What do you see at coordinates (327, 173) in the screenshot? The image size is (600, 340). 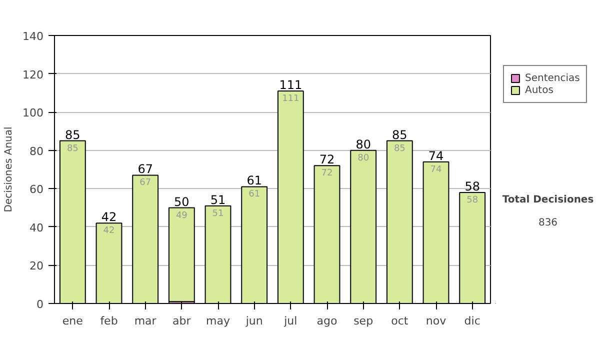 I see `data-label: 72` at bounding box center [327, 173].